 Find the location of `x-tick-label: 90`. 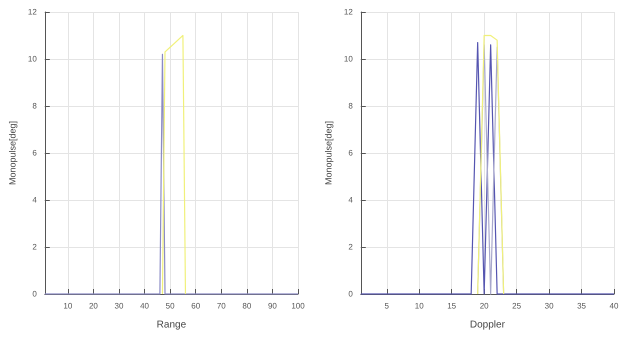

x-tick-label: 90 is located at coordinates (273, 306).